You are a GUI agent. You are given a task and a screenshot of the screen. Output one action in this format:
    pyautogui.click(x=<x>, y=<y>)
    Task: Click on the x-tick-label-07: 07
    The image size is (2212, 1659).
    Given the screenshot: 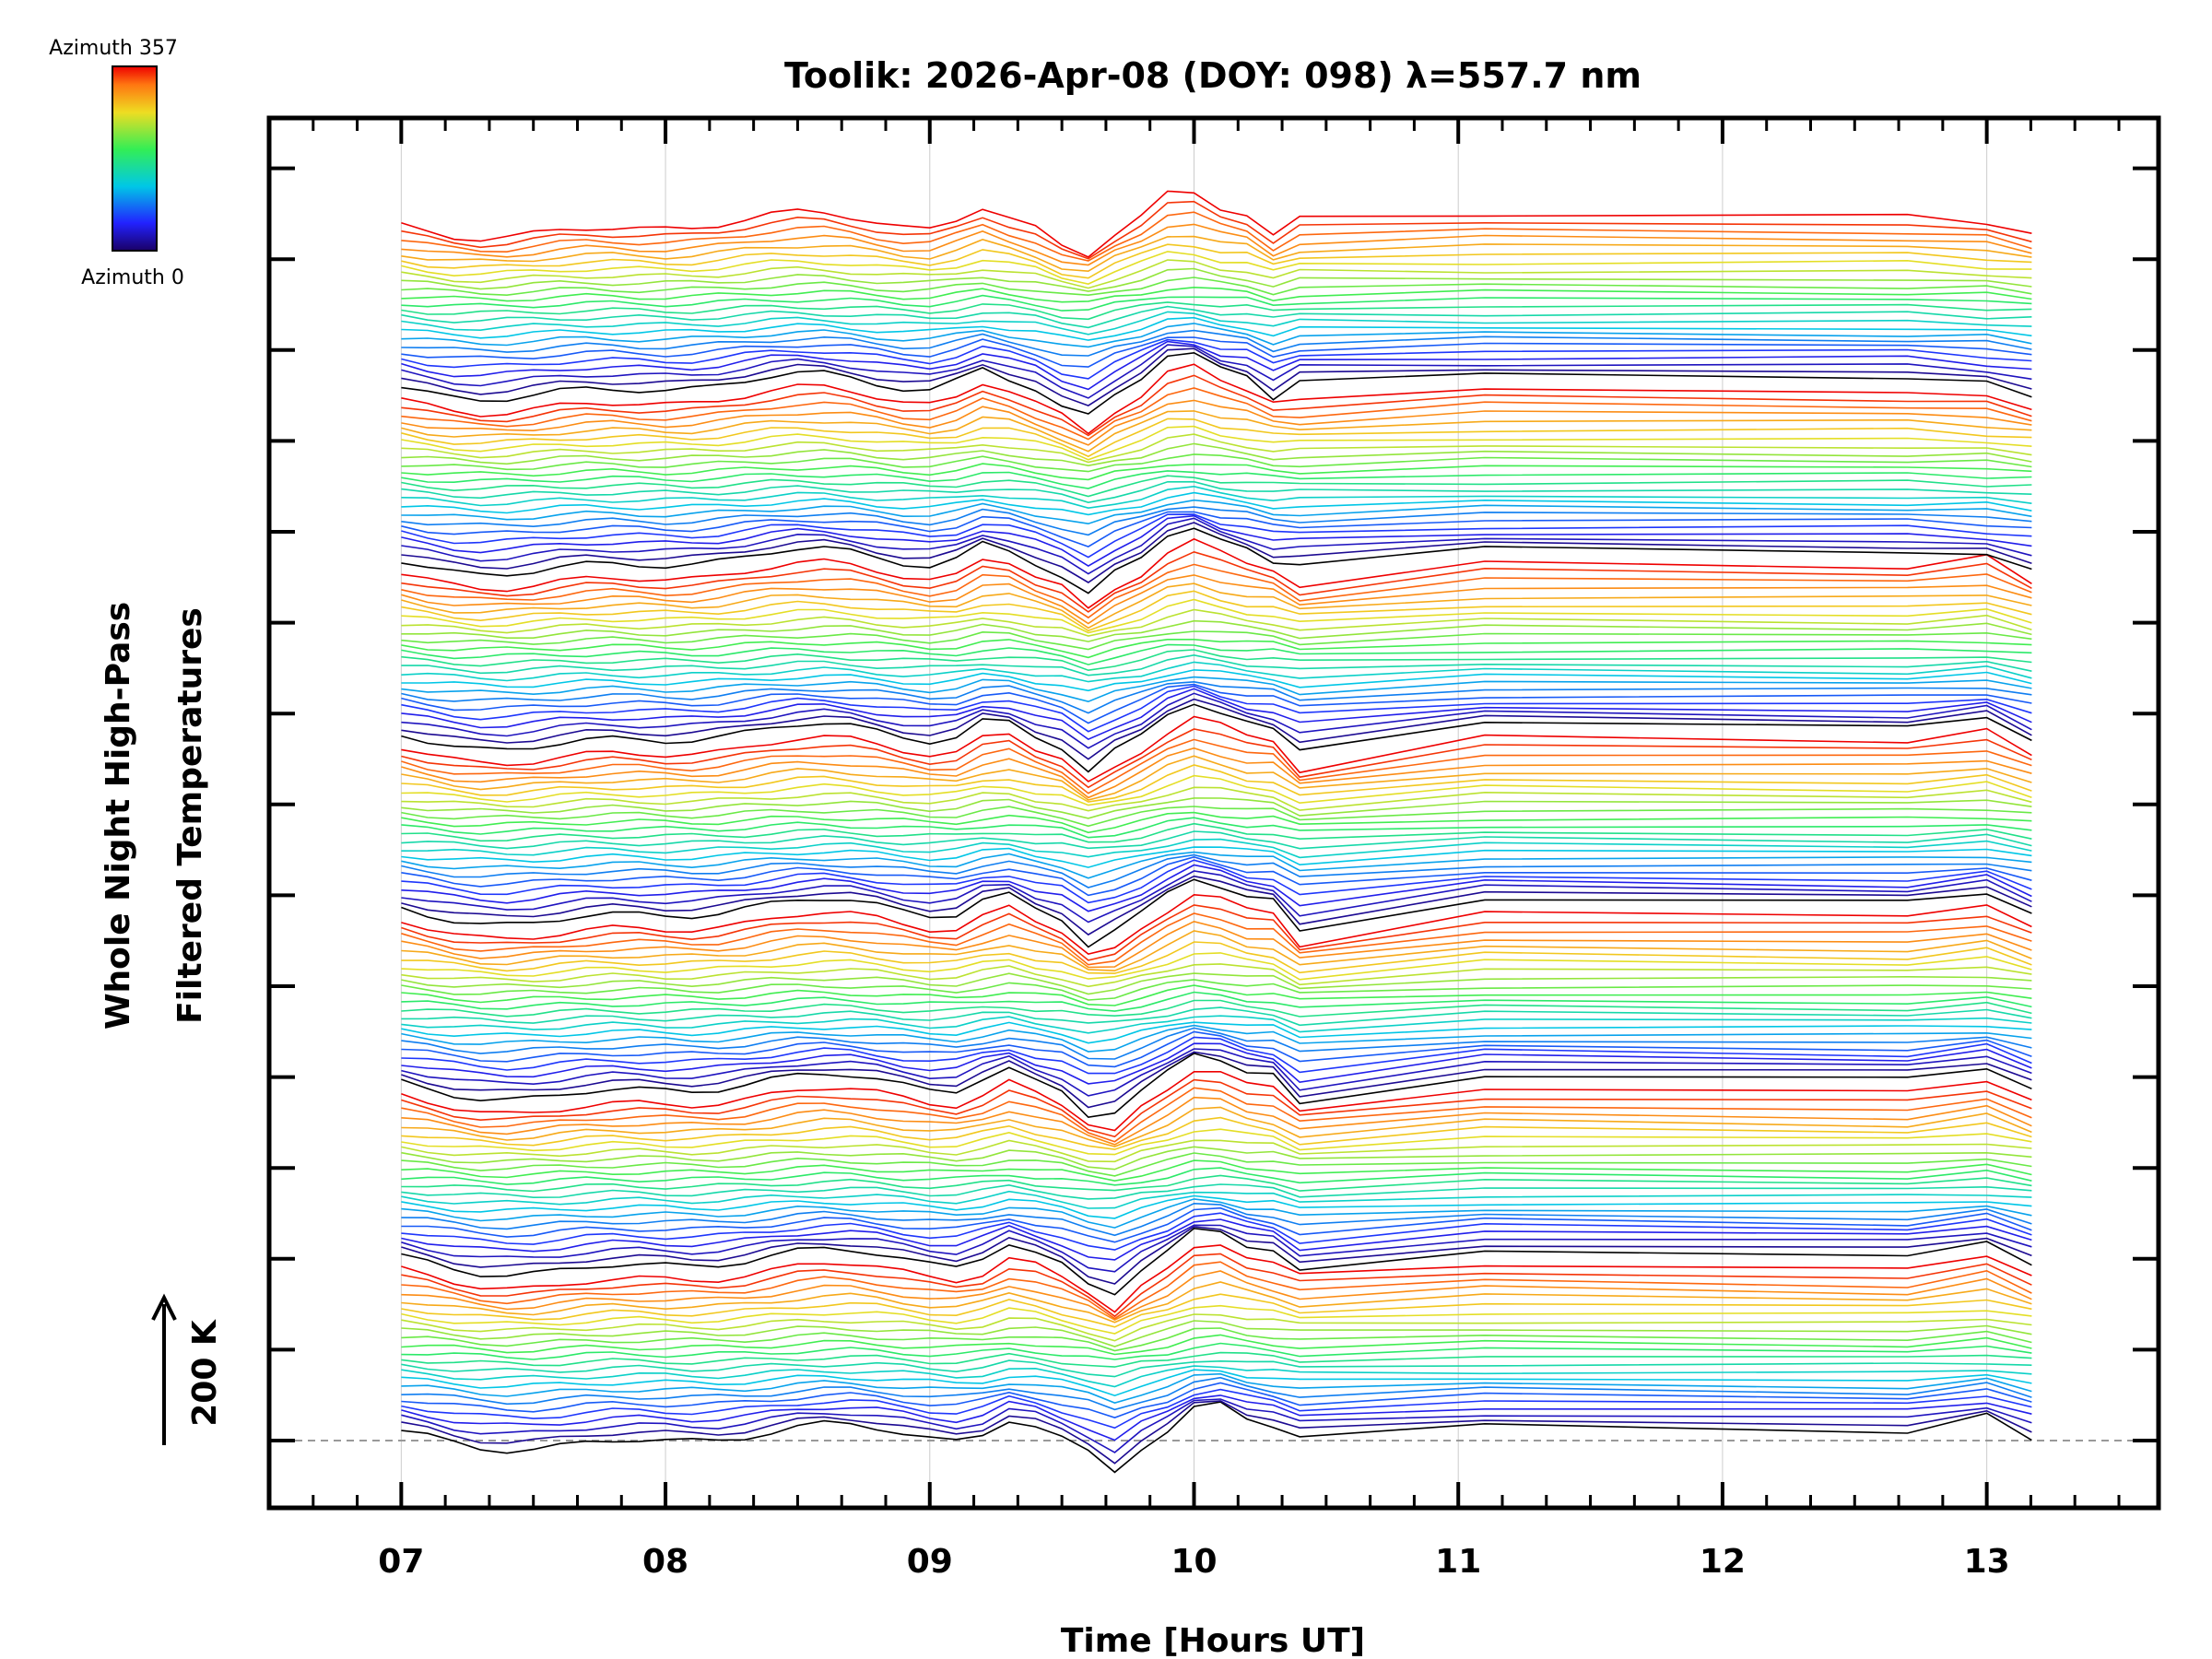 What is the action you would take?
    pyautogui.click(x=401, y=1562)
    